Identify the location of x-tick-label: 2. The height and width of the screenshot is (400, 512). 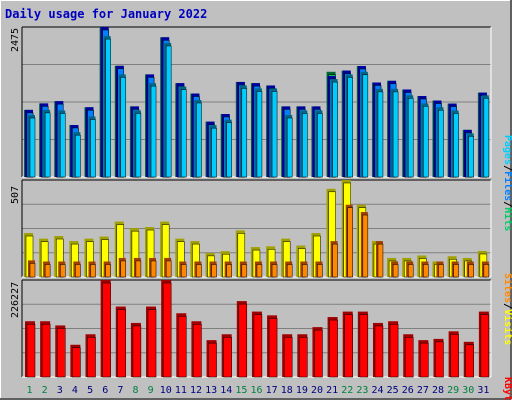
(45, 390).